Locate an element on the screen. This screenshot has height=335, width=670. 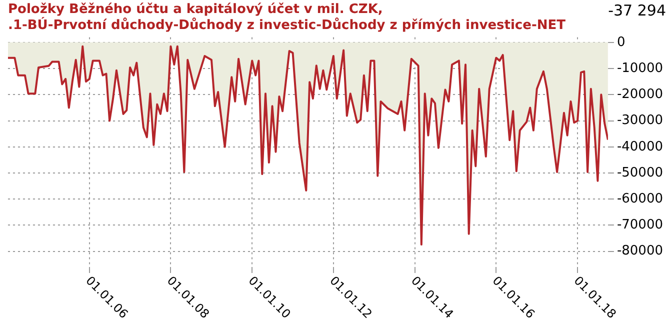
text: -37 294 is located at coordinates (637, 10).